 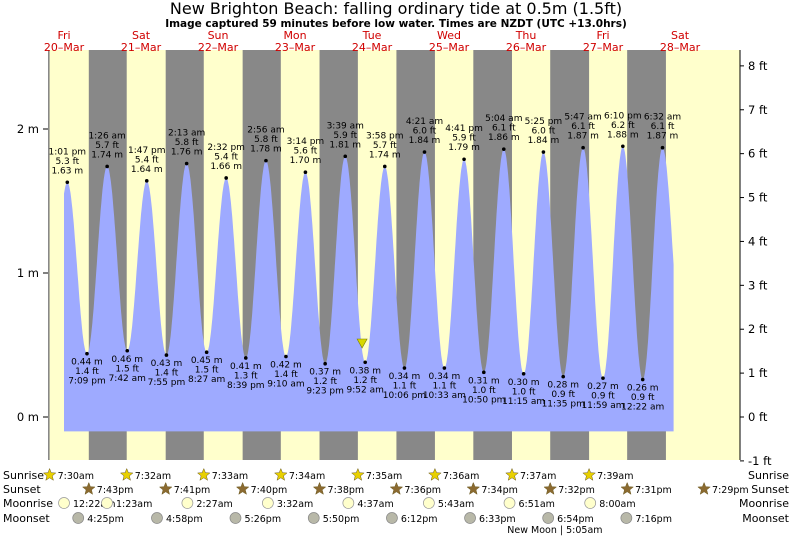 What do you see at coordinates (265, 131) in the screenshot?
I see `high-tide-label: 2:56 am` at bounding box center [265, 131].